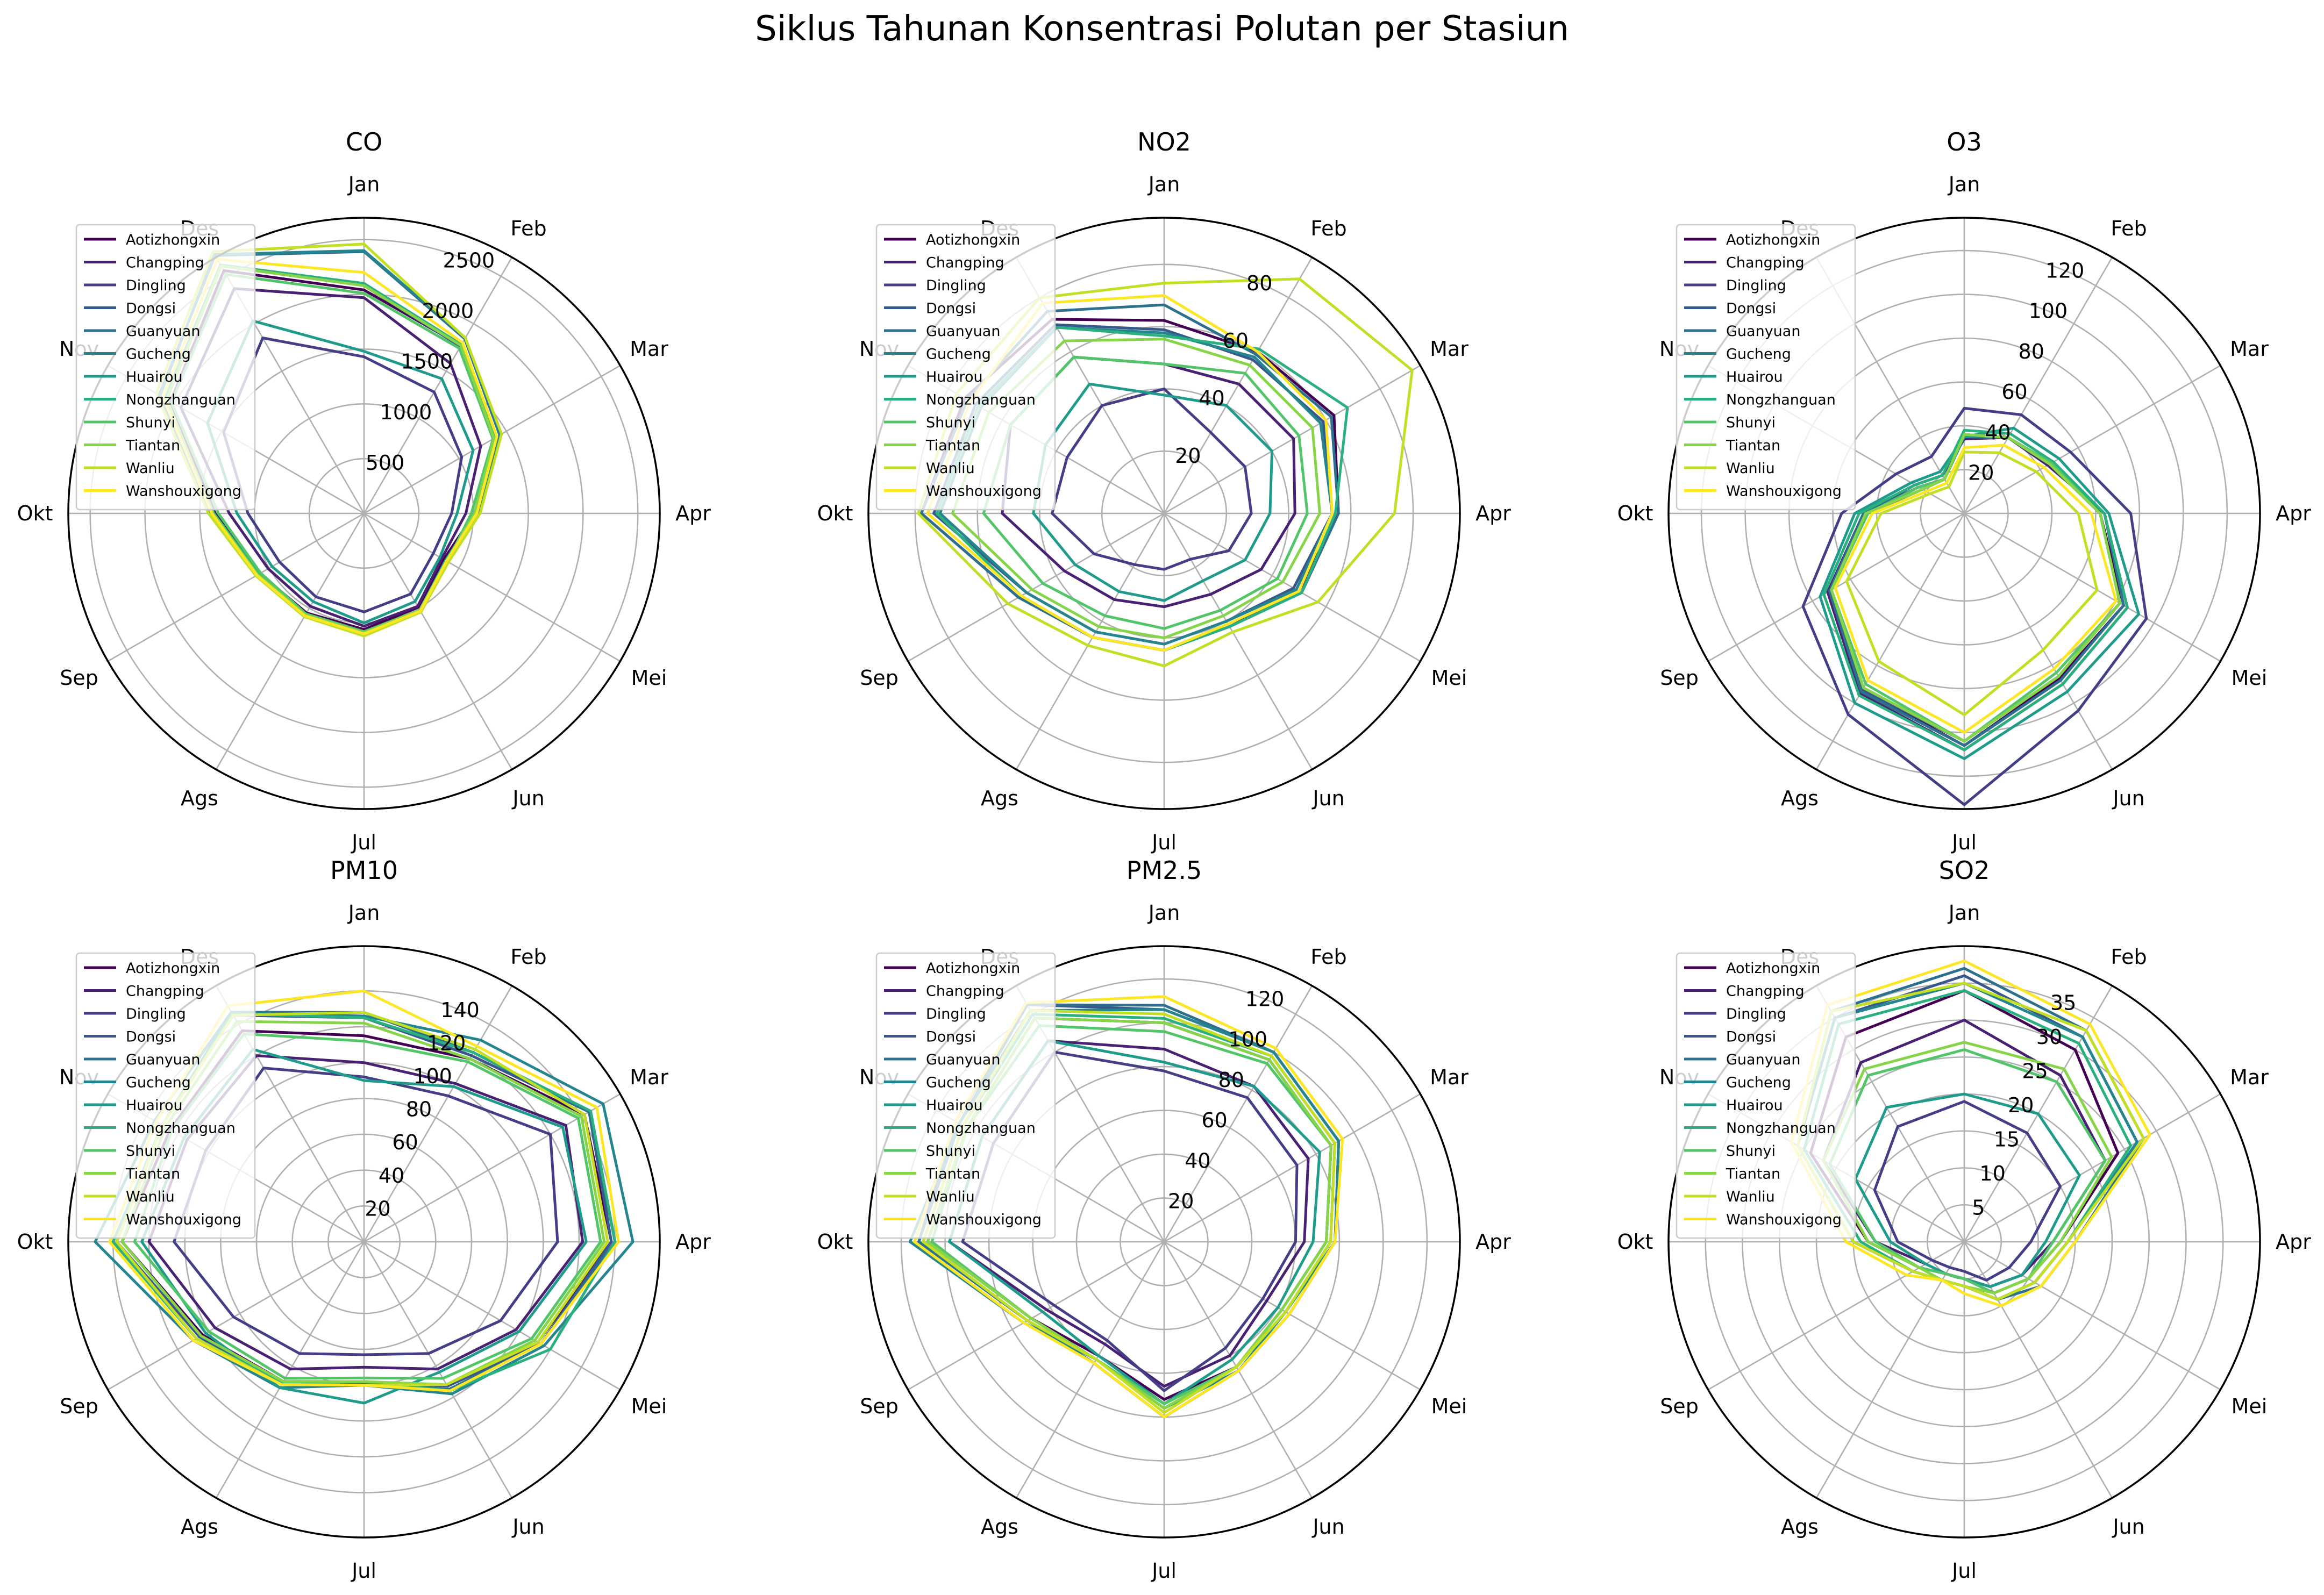 Image resolution: width=2324 pixels, height=1595 pixels. What do you see at coordinates (406, 412) in the screenshot?
I see `radial-tick-label: 1000` at bounding box center [406, 412].